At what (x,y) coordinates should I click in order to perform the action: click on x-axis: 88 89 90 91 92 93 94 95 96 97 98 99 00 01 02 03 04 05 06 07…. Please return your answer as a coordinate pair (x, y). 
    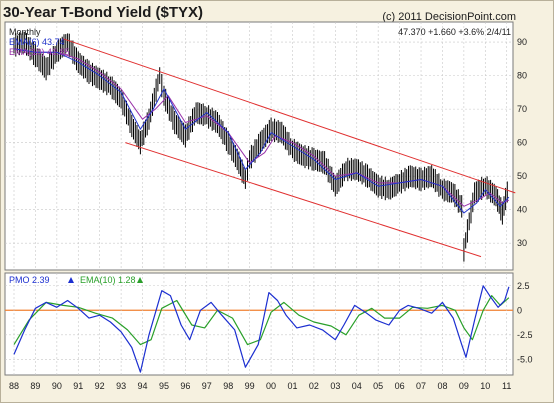
    Looking at the image, I should click on (260, 386).